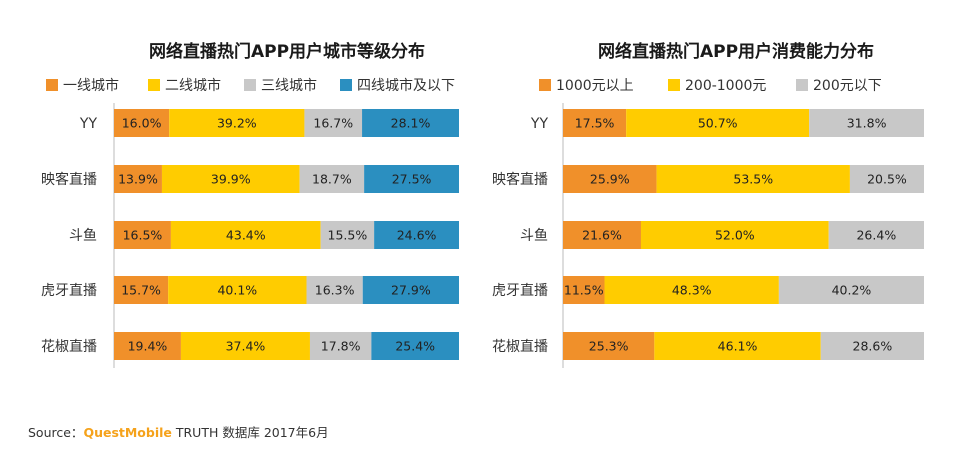  I want to click on data-label: 52.0%, so click(735, 235).